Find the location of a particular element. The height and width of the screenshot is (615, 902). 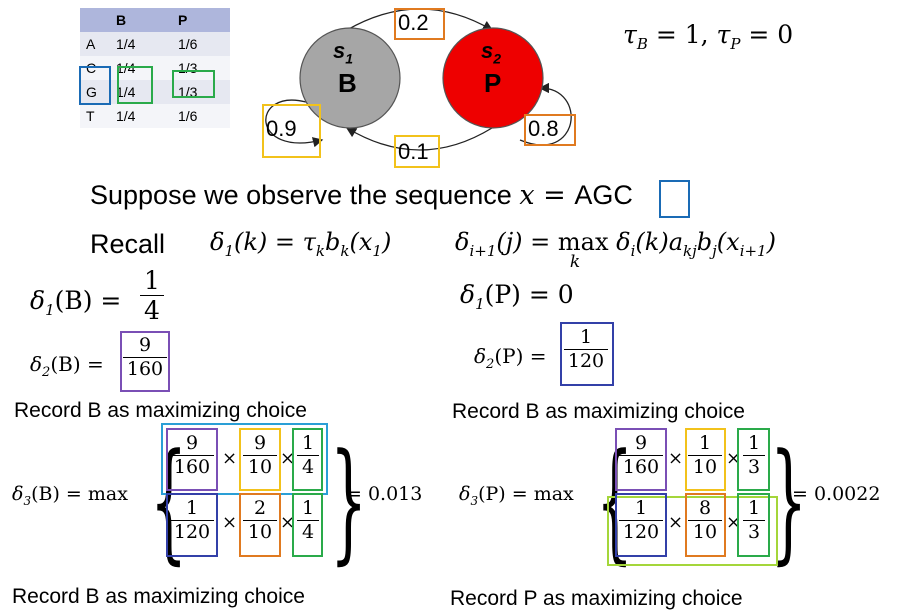

highlight-box-trans-p-to-p-reuse is located at coordinates (705, 525).